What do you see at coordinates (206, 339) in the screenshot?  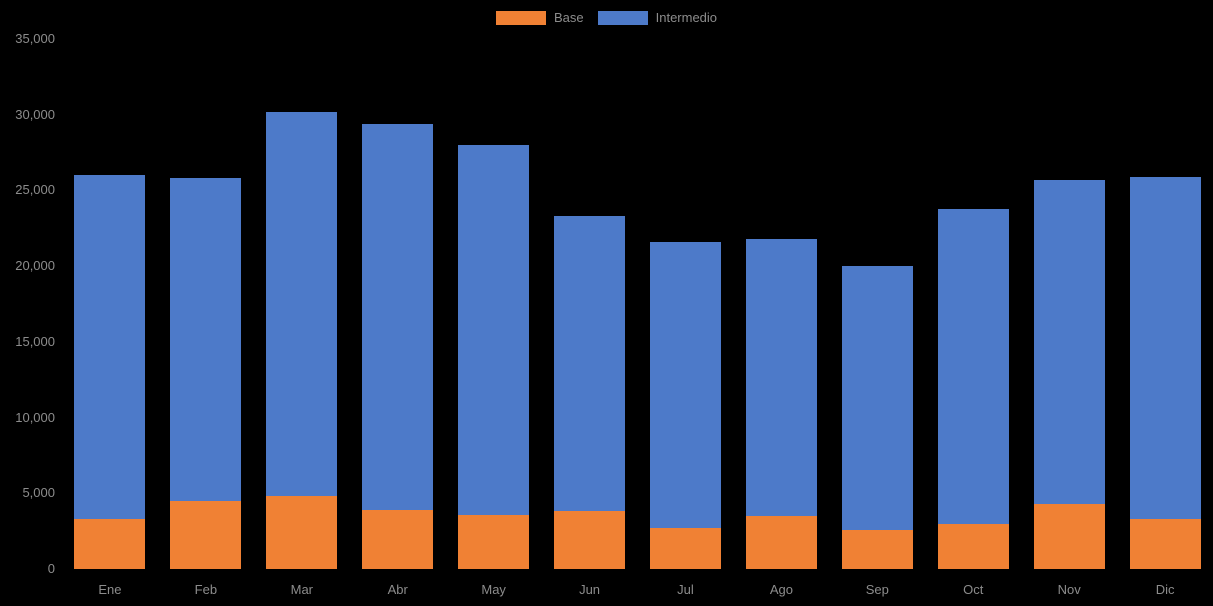 I see `bar-segment-intermedio-feb` at bounding box center [206, 339].